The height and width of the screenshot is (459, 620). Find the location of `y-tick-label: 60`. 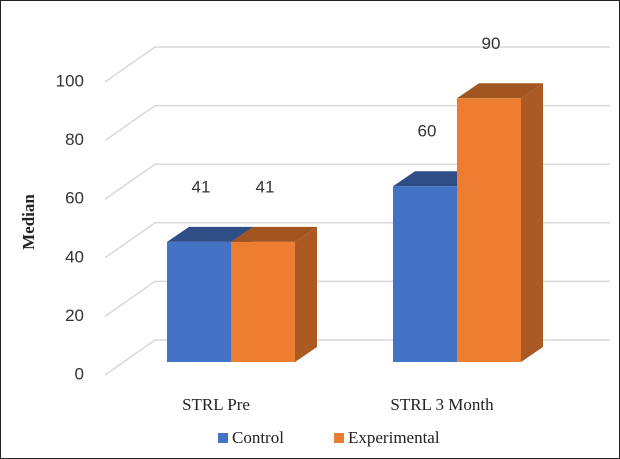

y-tick-label: 60 is located at coordinates (74, 198).